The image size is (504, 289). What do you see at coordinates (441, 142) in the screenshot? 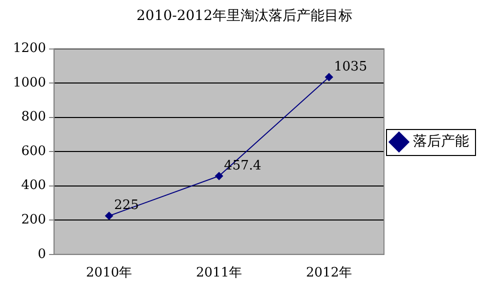
I see `legend-label: 落后产能` at bounding box center [441, 142].